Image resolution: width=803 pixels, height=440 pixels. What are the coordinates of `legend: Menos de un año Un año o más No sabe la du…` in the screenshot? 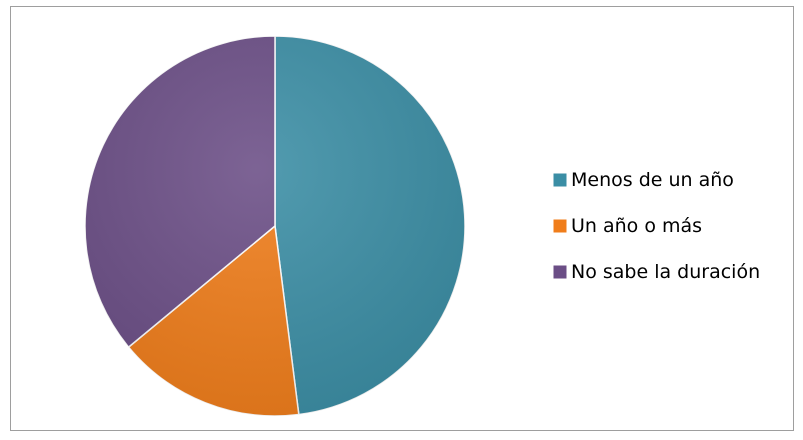 It's located at (656, 226).